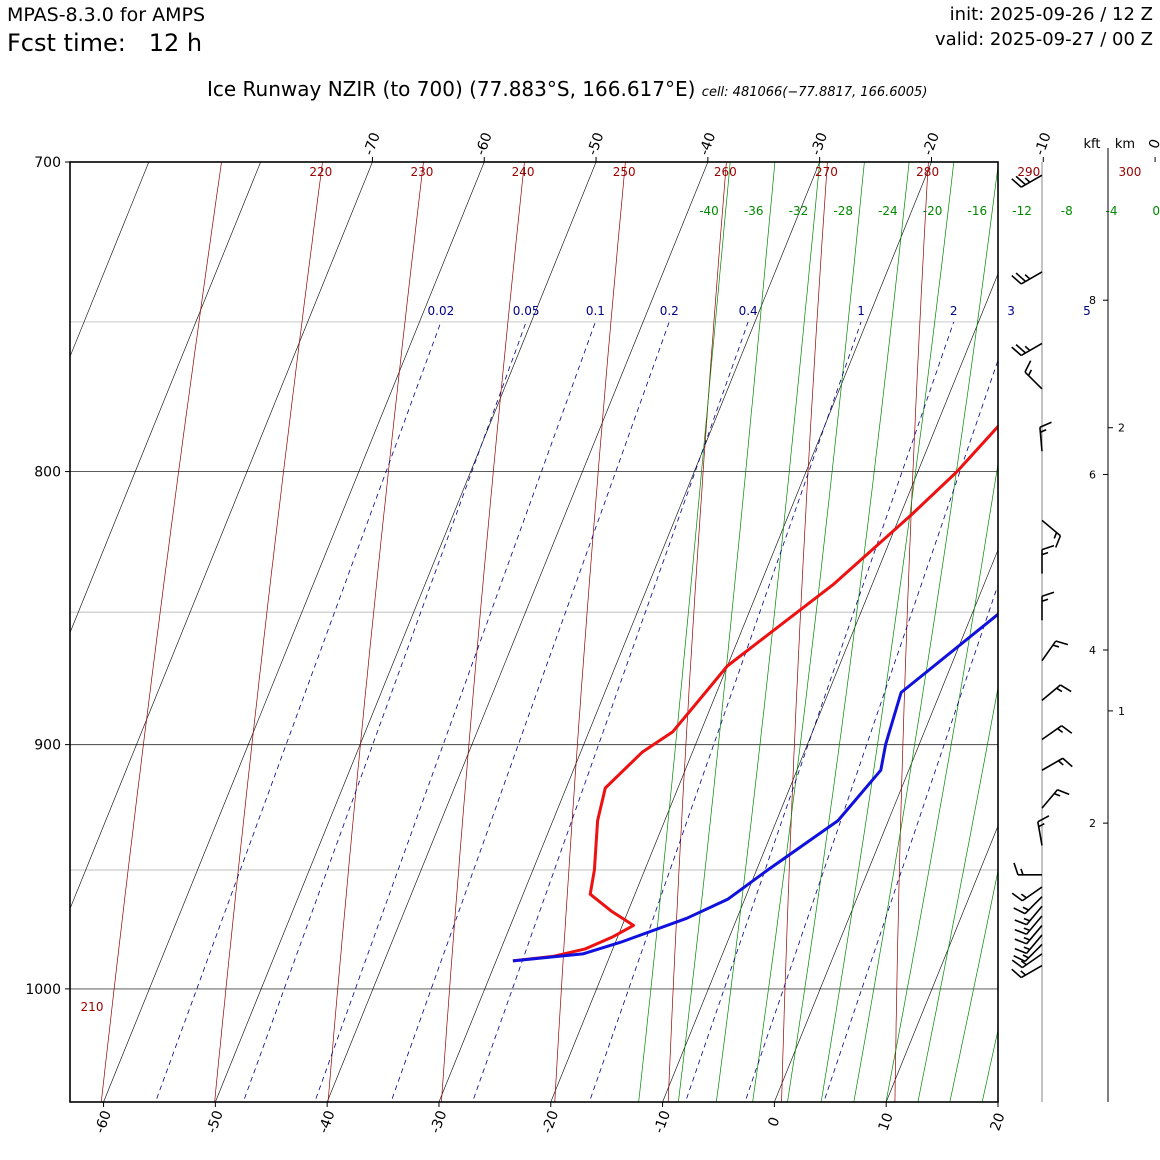  Describe the element at coordinates (484, 144) in the screenshot. I see `temperature-tick-label-top: -60` at that location.